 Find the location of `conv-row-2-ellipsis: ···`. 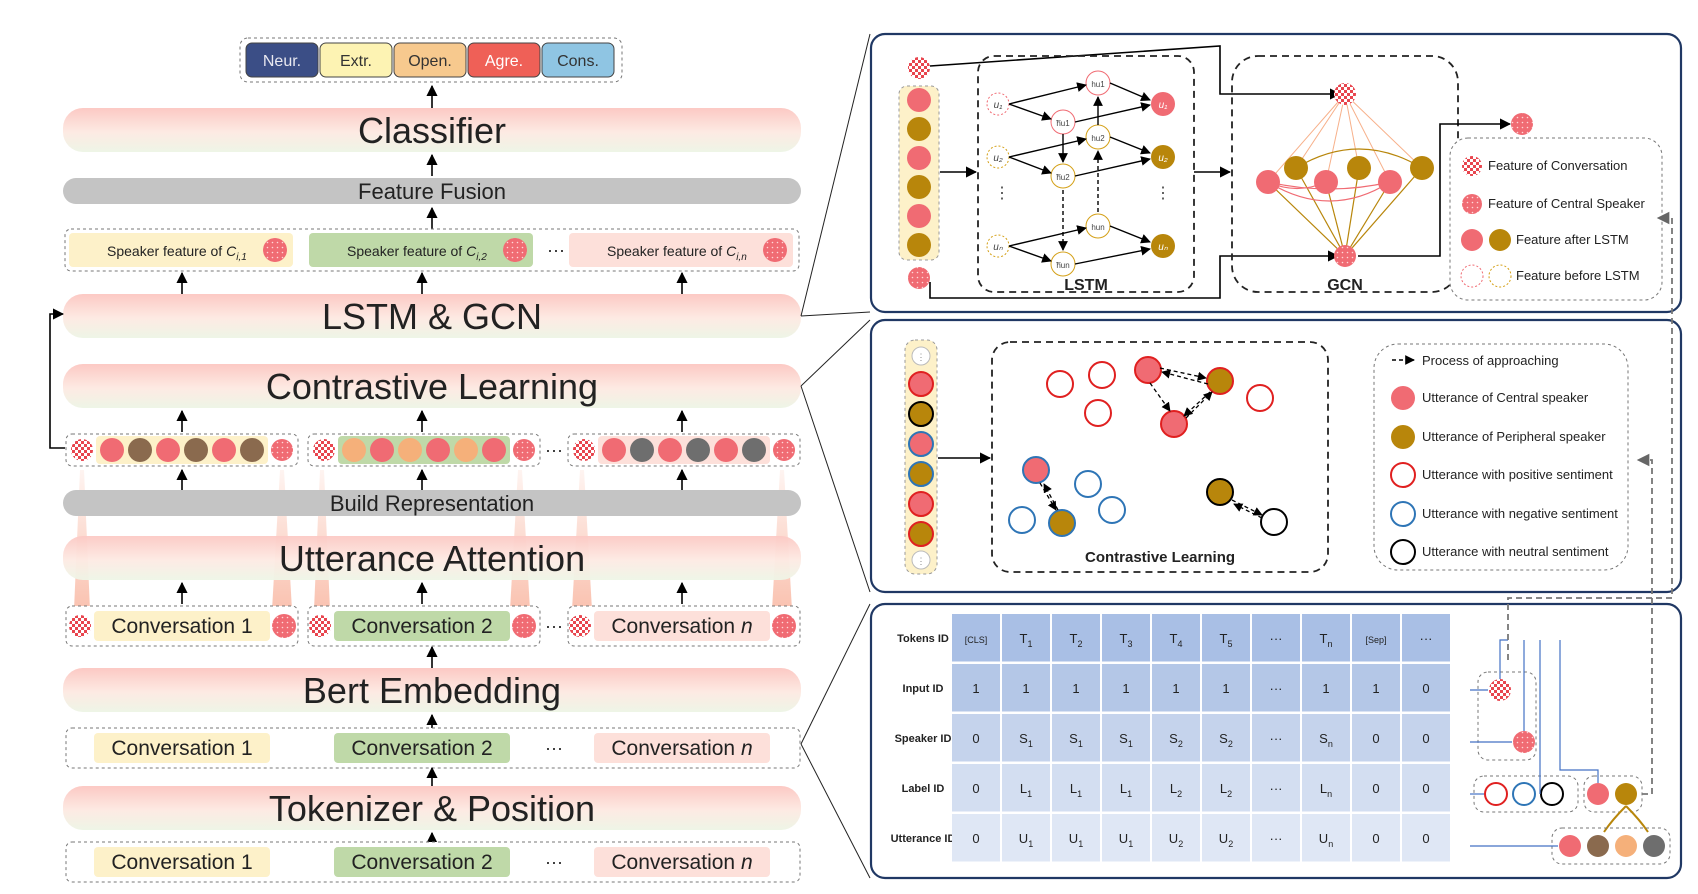

conv-row-2-ellipsis: ··· is located at coordinates (554, 626).